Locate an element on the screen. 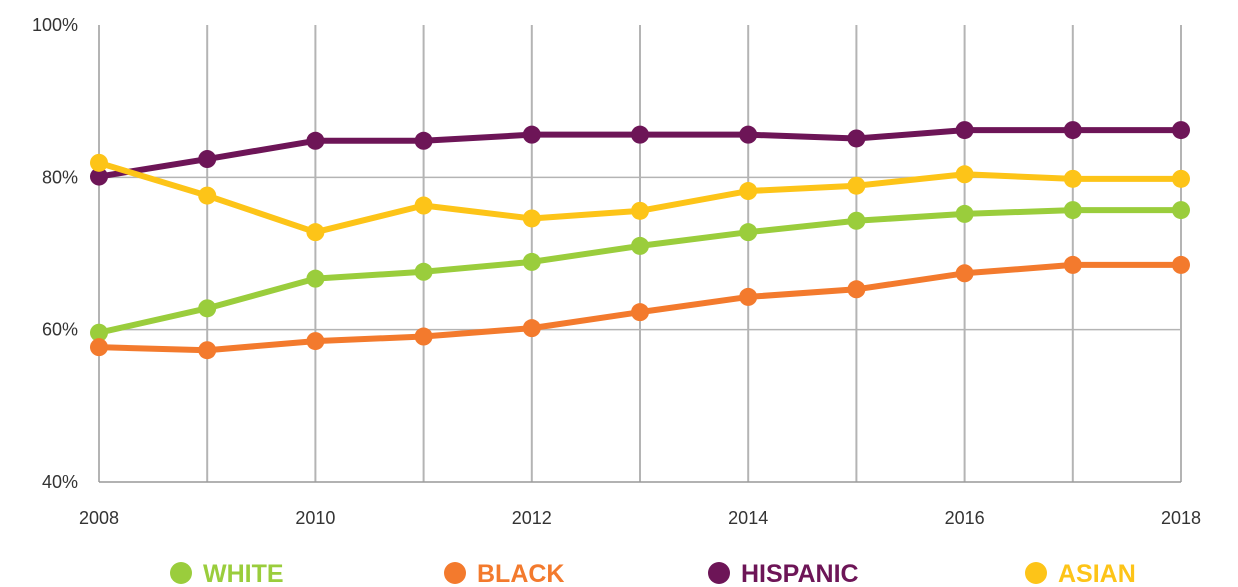 Image resolution: width=1238 pixels, height=587 pixels. legend-item-white: WHITE is located at coordinates (227, 573).